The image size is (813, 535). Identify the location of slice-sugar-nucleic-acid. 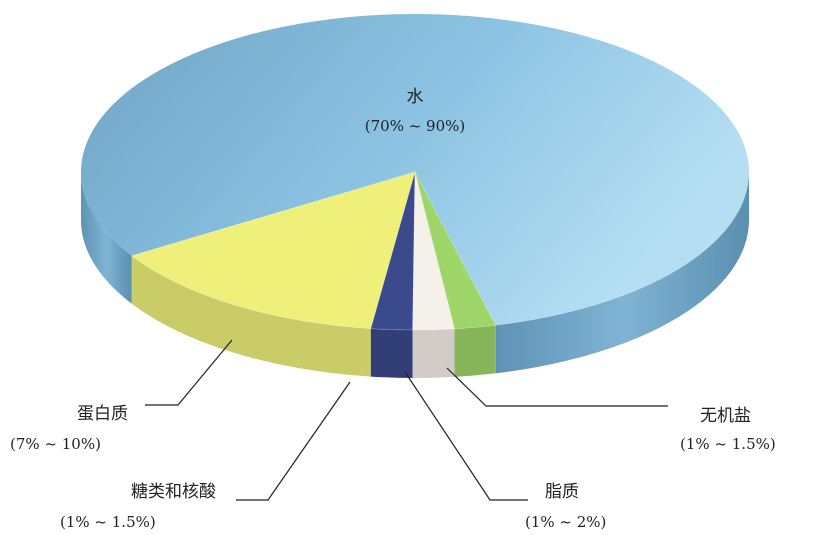
(393, 251).